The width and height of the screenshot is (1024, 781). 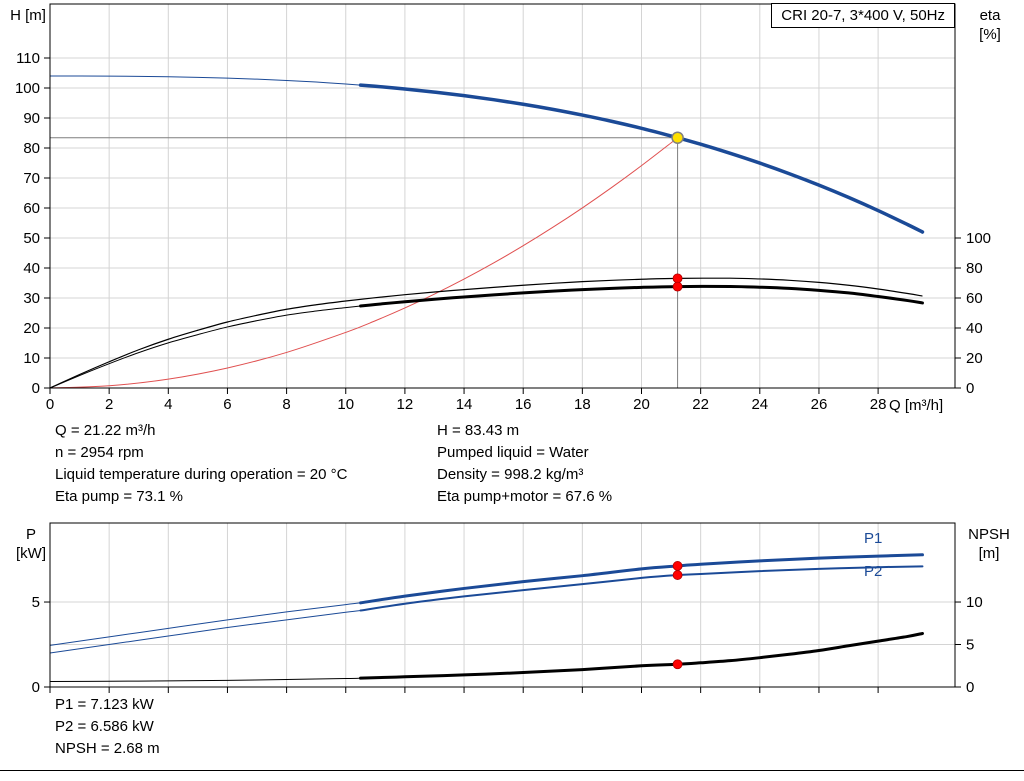 I want to click on result-p1: P1 = 7.123 kW, so click(x=104, y=704).